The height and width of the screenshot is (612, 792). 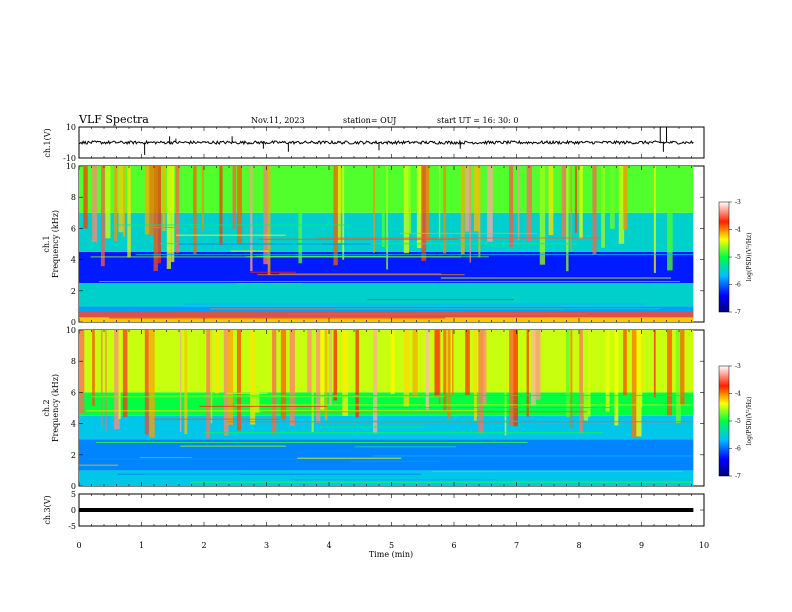 What do you see at coordinates (738, 366) in the screenshot?
I see `colorbar-tick-label: -3` at bounding box center [738, 366].